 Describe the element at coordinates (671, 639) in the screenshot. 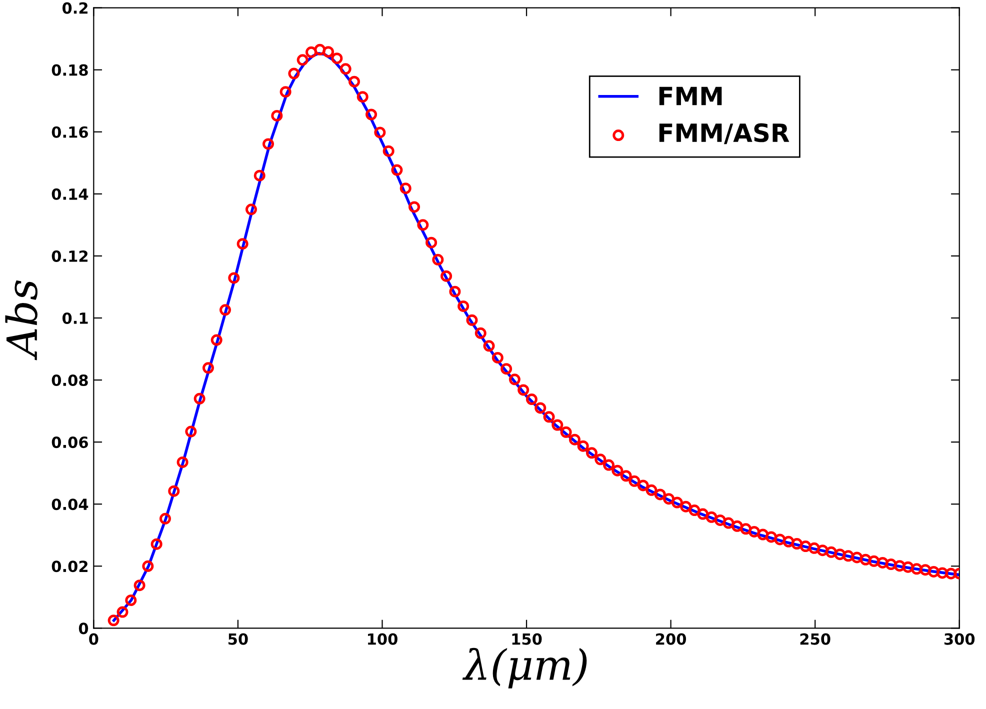

I see `x-tick-label: 200` at that location.